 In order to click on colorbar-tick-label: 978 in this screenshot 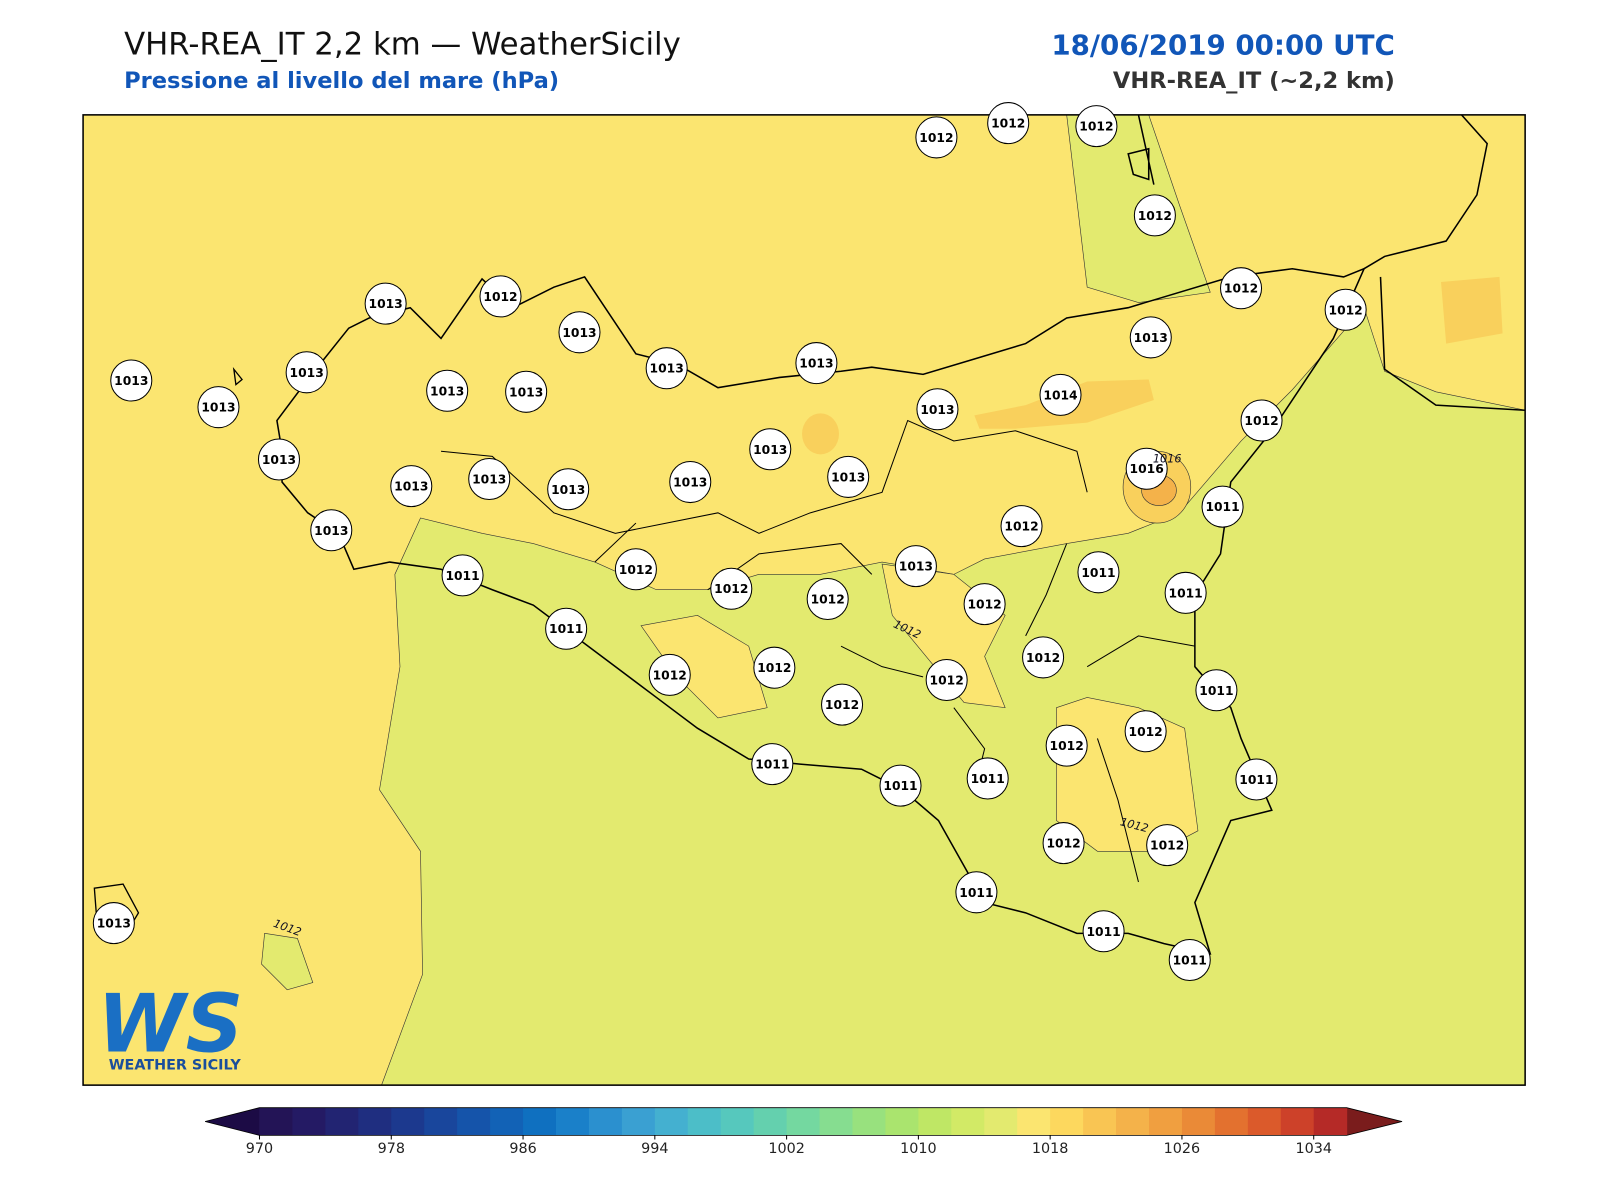, I will do `click(391, 1149)`.